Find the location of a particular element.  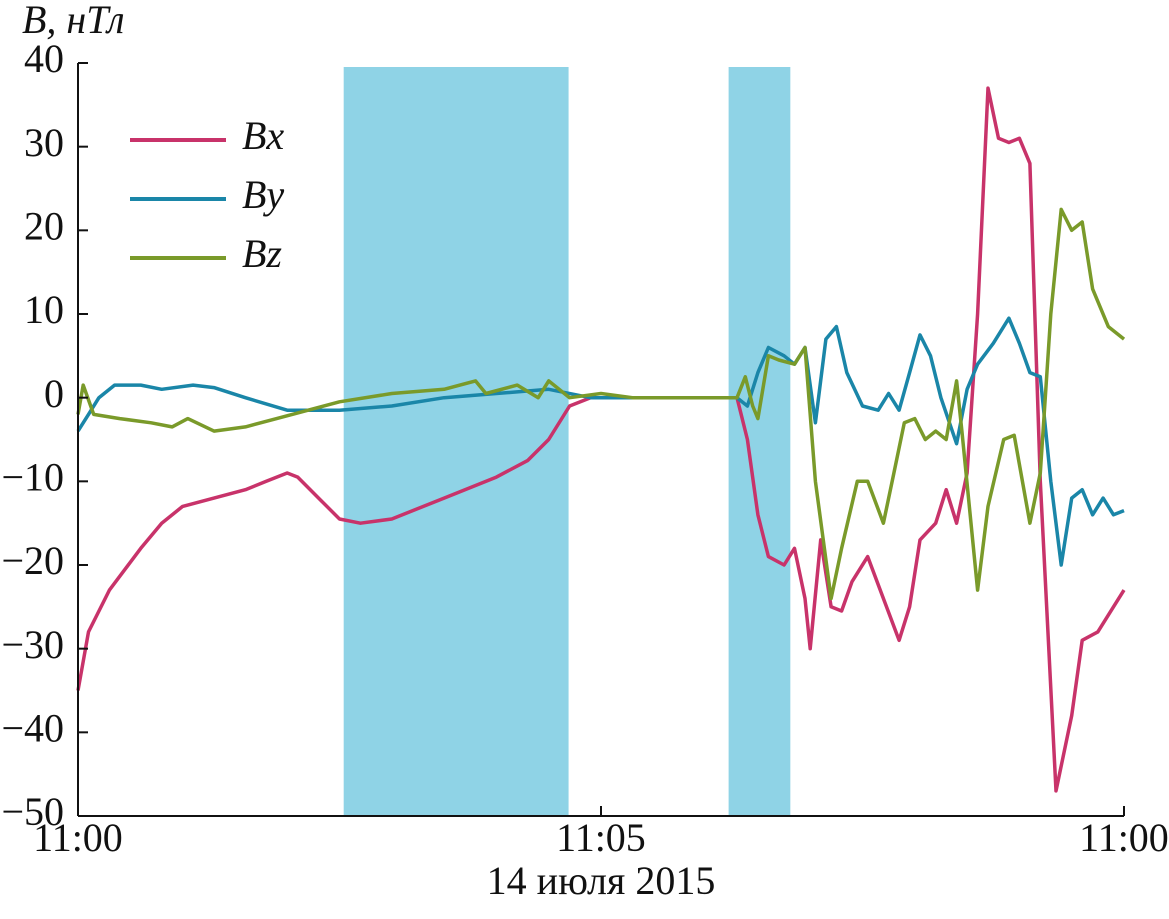

legend-label: Bx is located at coordinates (263, 135).